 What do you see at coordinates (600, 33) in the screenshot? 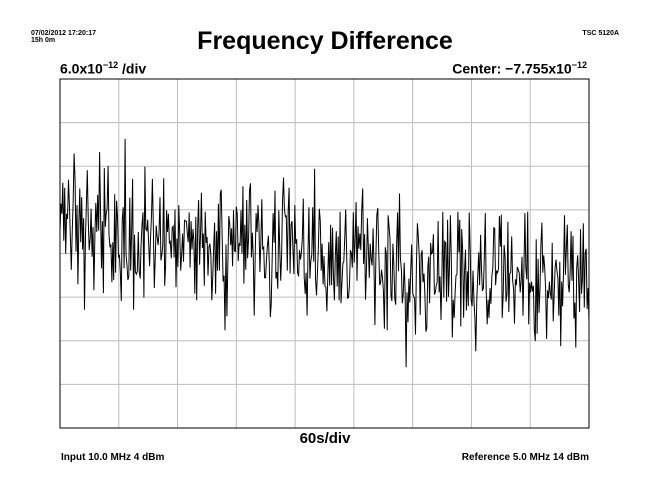
I see `instrument-label: TSC 5120A` at bounding box center [600, 33].